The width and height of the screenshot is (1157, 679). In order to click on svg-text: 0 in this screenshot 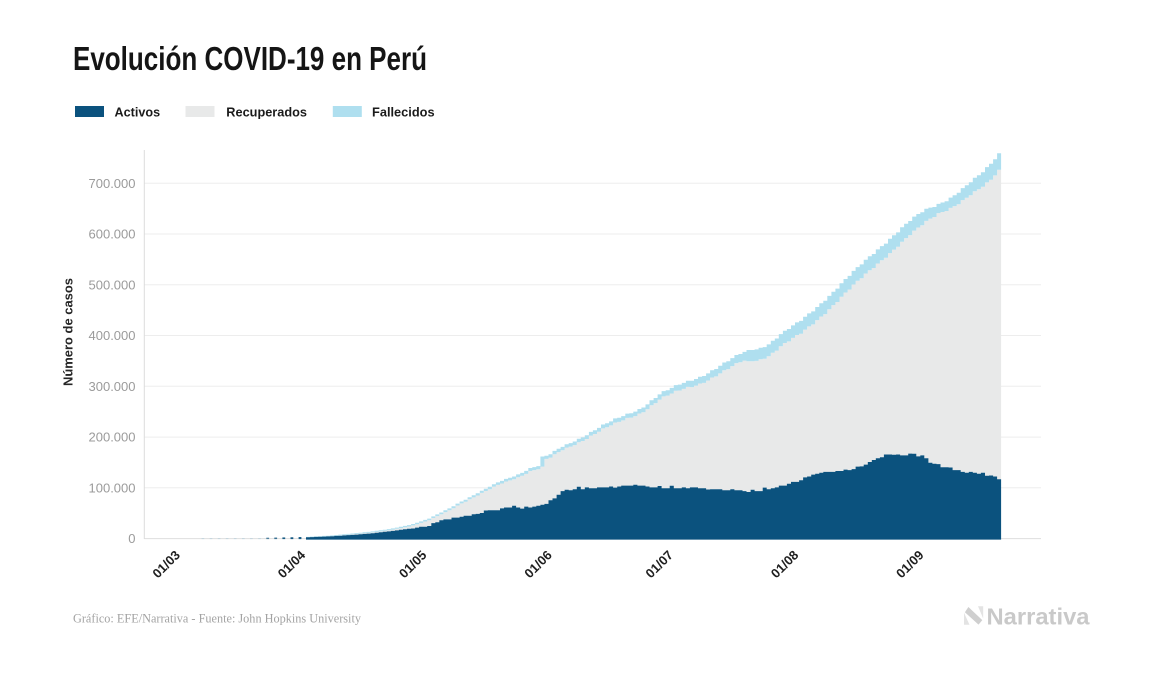, I will do `click(131, 538)`.